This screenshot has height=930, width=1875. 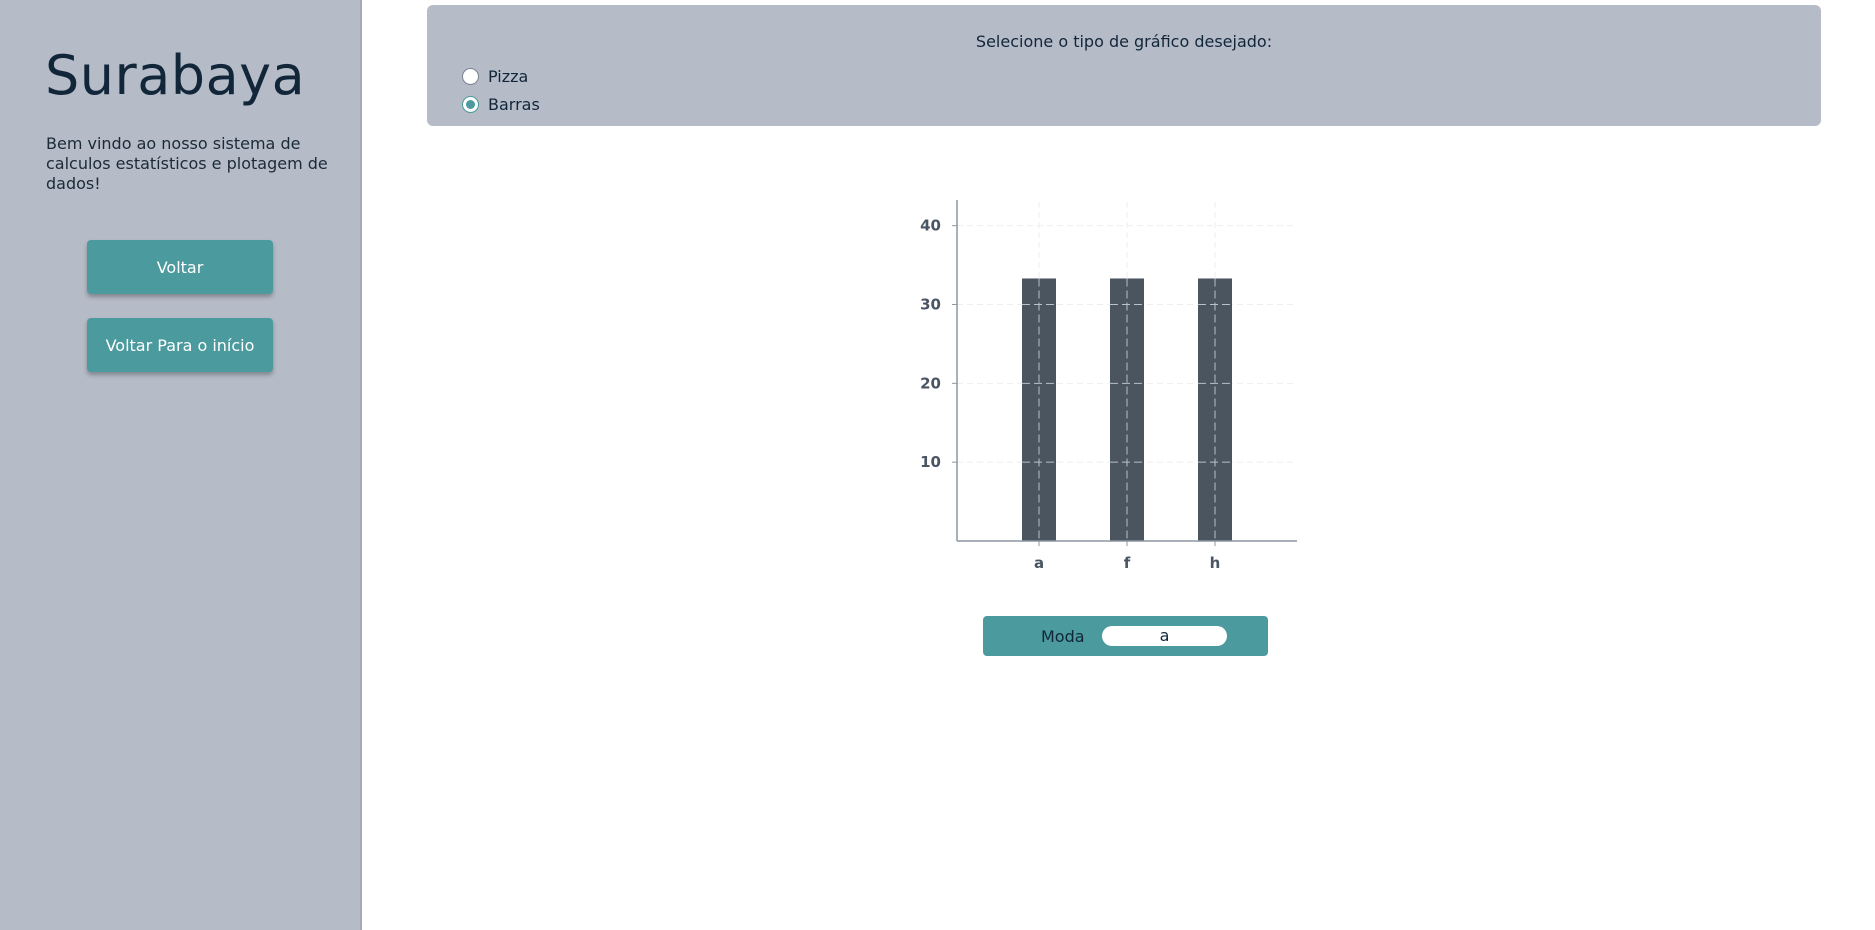 What do you see at coordinates (930, 462) in the screenshot?
I see `y-tick-label: 10` at bounding box center [930, 462].